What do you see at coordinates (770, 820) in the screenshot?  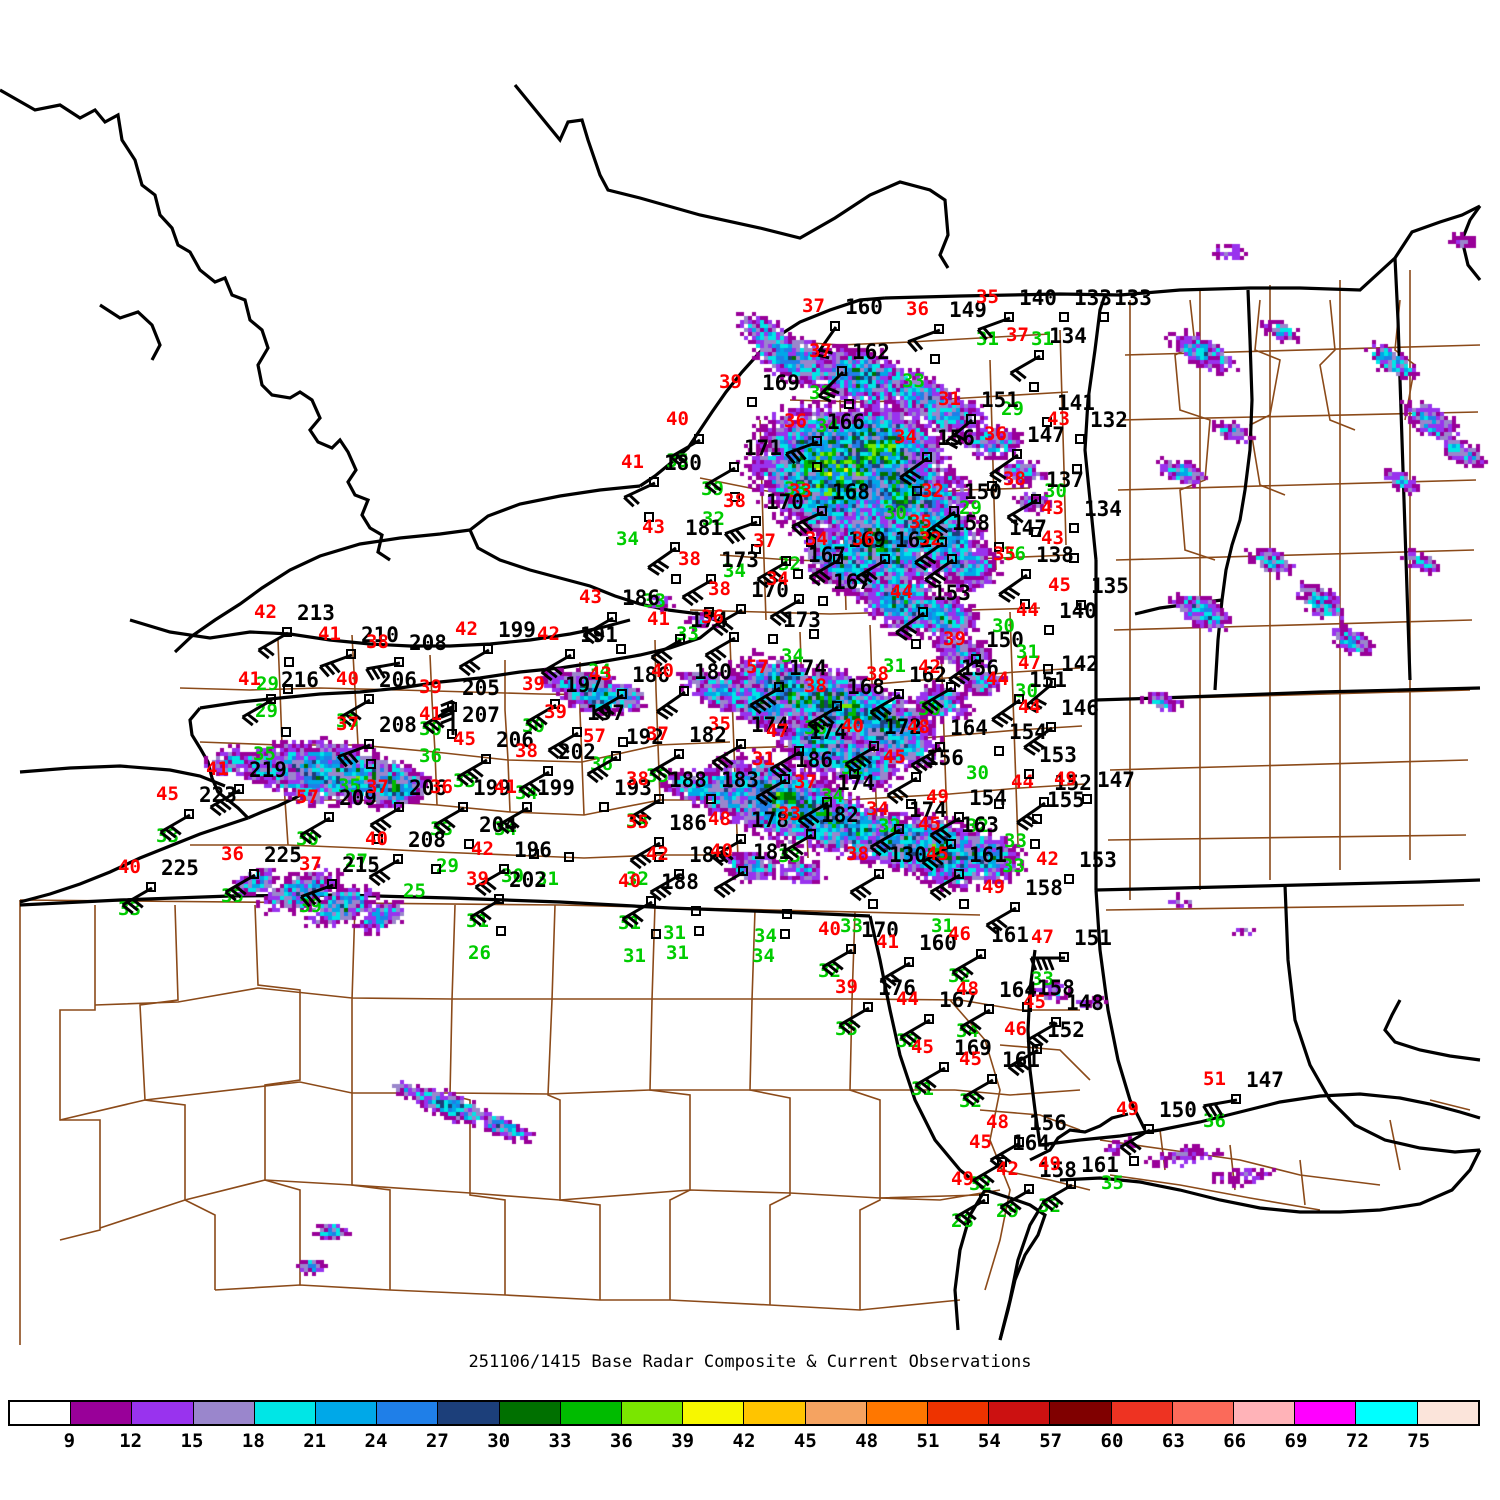 I see `station-pressure: 178` at bounding box center [770, 820].